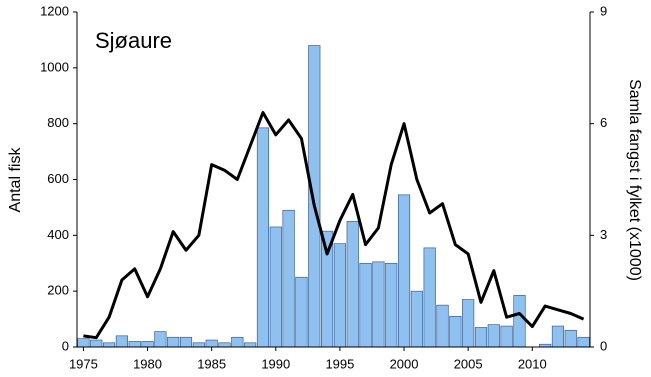 The image size is (651, 377). What do you see at coordinates (211, 363) in the screenshot?
I see `x-tick-label: 1985` at bounding box center [211, 363].